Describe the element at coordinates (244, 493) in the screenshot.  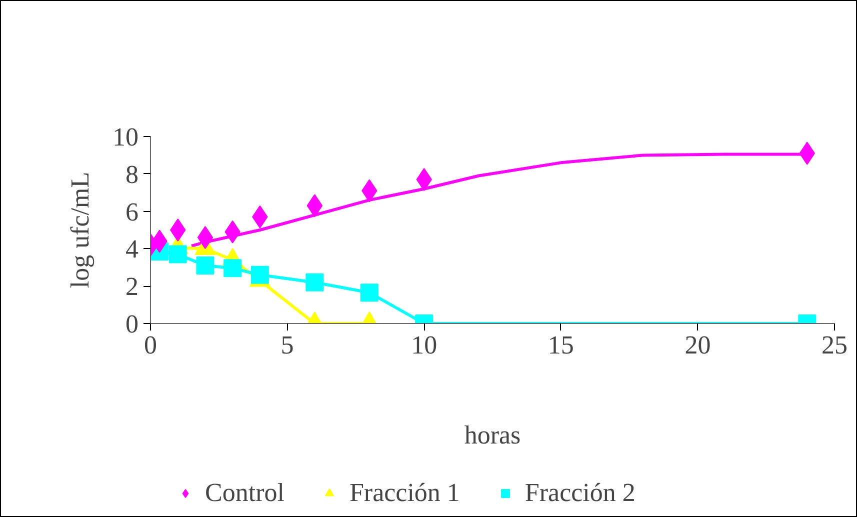
I see `legend-label: Control` at that location.